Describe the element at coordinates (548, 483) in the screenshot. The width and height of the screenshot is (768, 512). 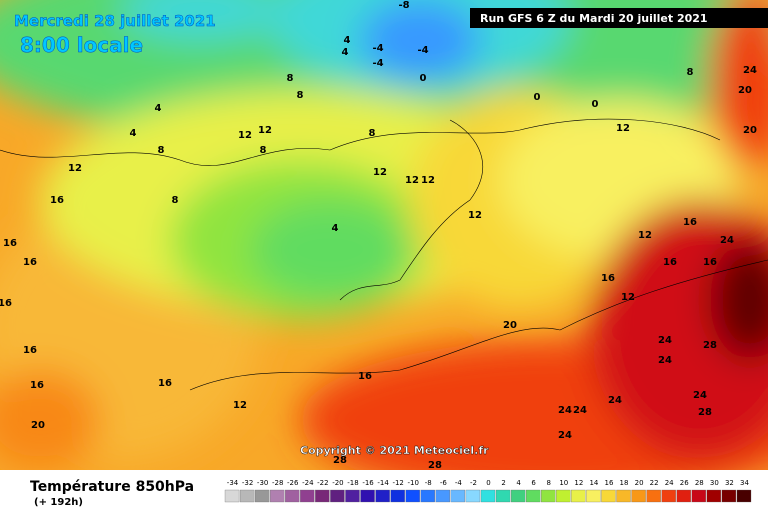
I see `scale-label: 8` at that location.